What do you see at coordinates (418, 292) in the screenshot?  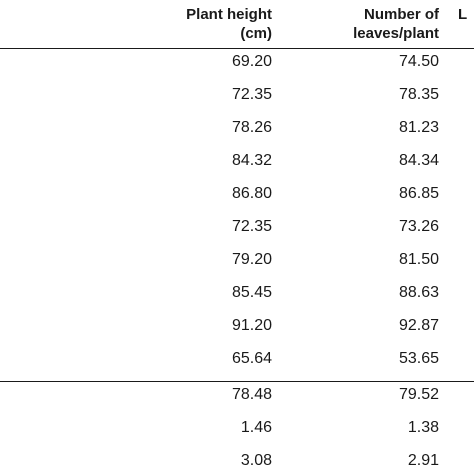 I see `leaves-cell: 88.63` at bounding box center [418, 292].